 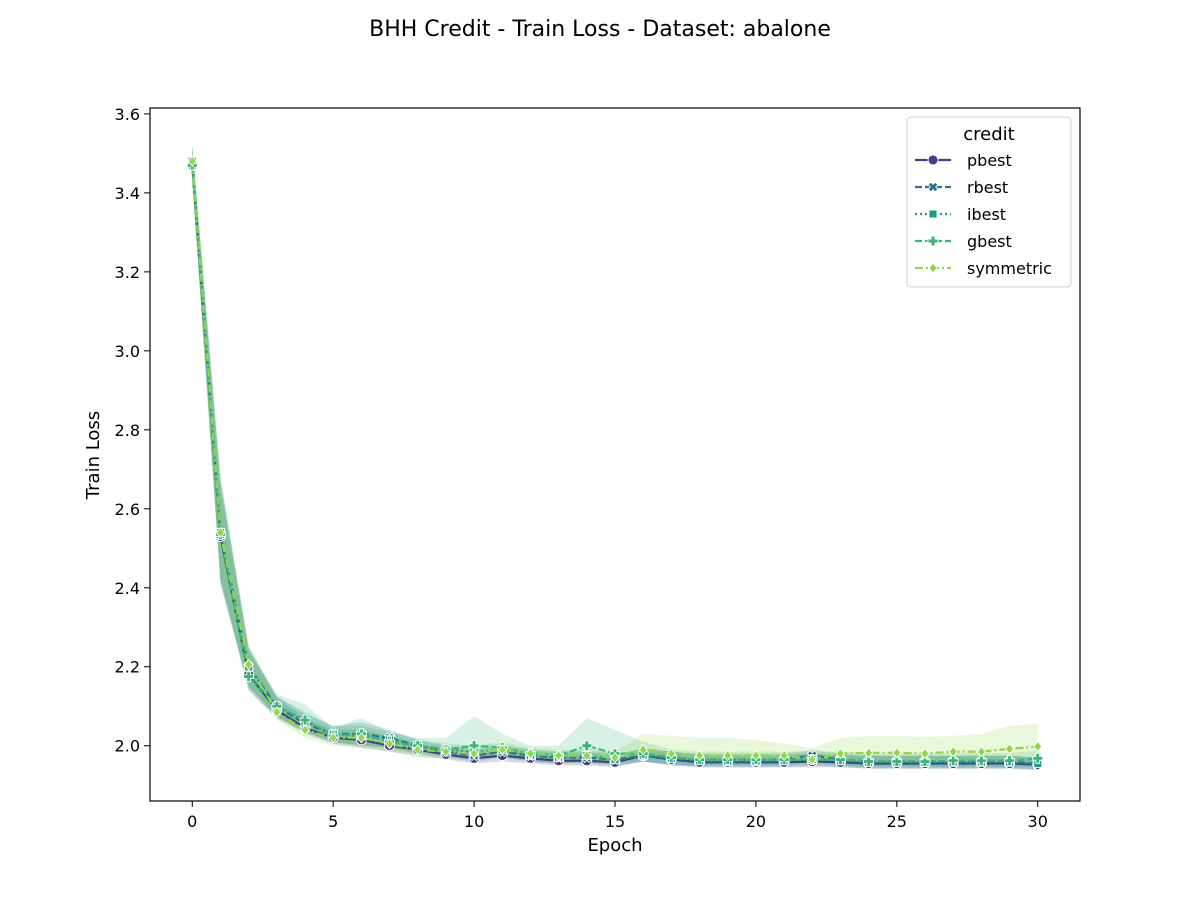 I want to click on legend-marker-shape, so click(x=933, y=187).